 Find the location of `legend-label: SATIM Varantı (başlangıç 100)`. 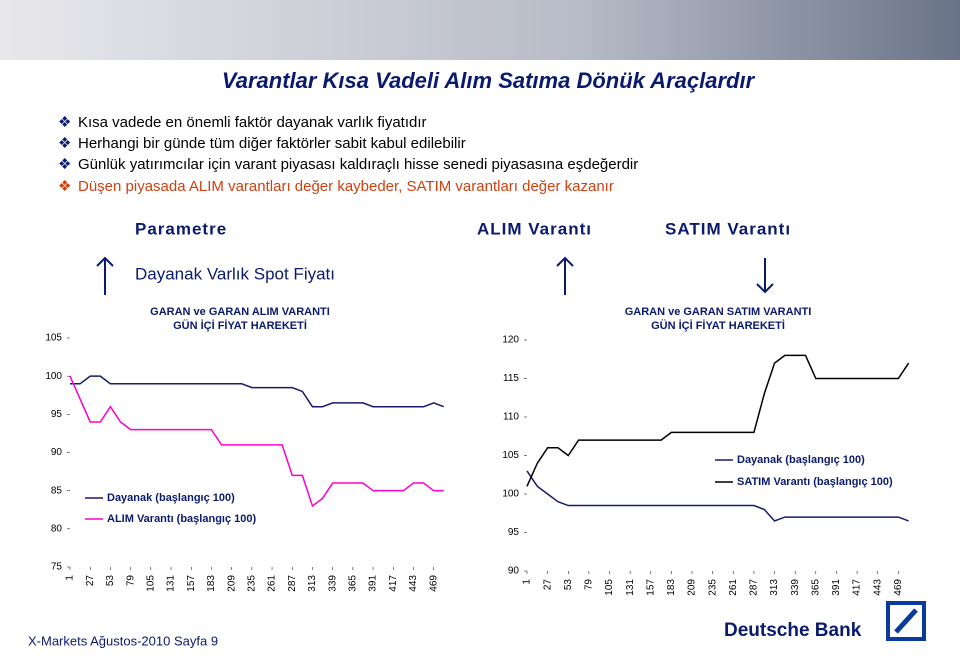

legend-label: SATIM Varantı (başlangıç 100) is located at coordinates (815, 482).